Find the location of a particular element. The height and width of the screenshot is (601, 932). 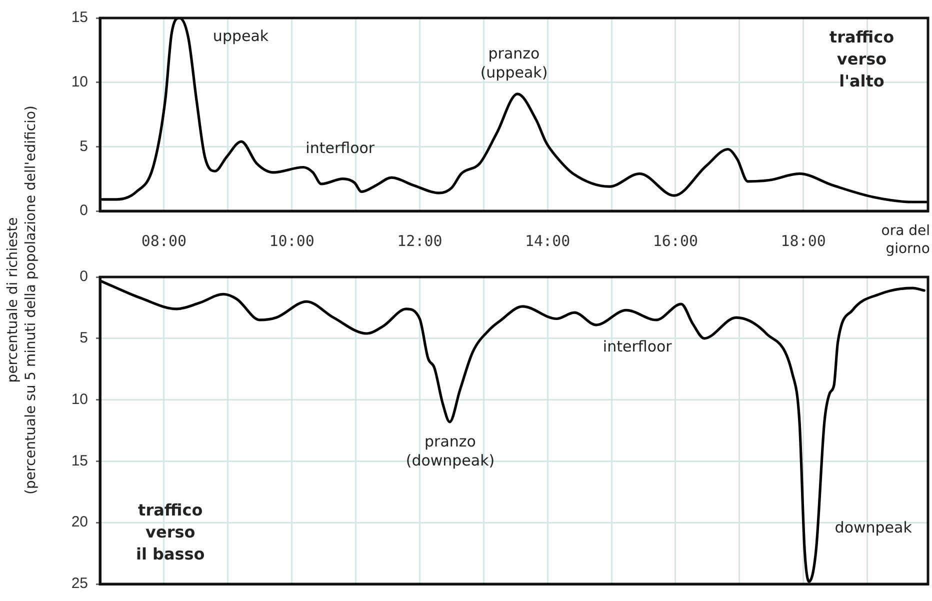

y-tick-label: 25 is located at coordinates (79, 583).